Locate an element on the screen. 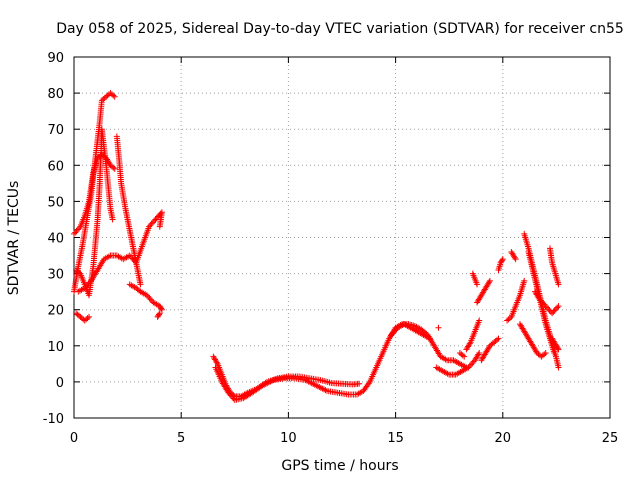  y-tick-label: 10 is located at coordinates (55, 347).